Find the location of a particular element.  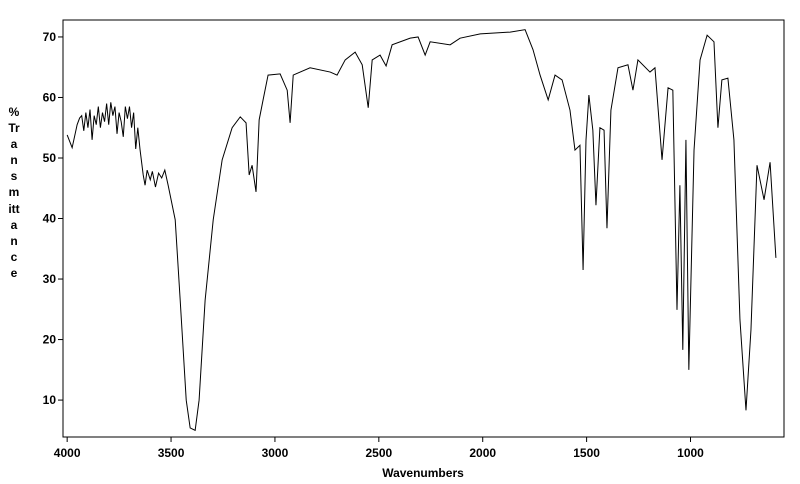

y-tick-label: 10 is located at coordinates (50, 400).